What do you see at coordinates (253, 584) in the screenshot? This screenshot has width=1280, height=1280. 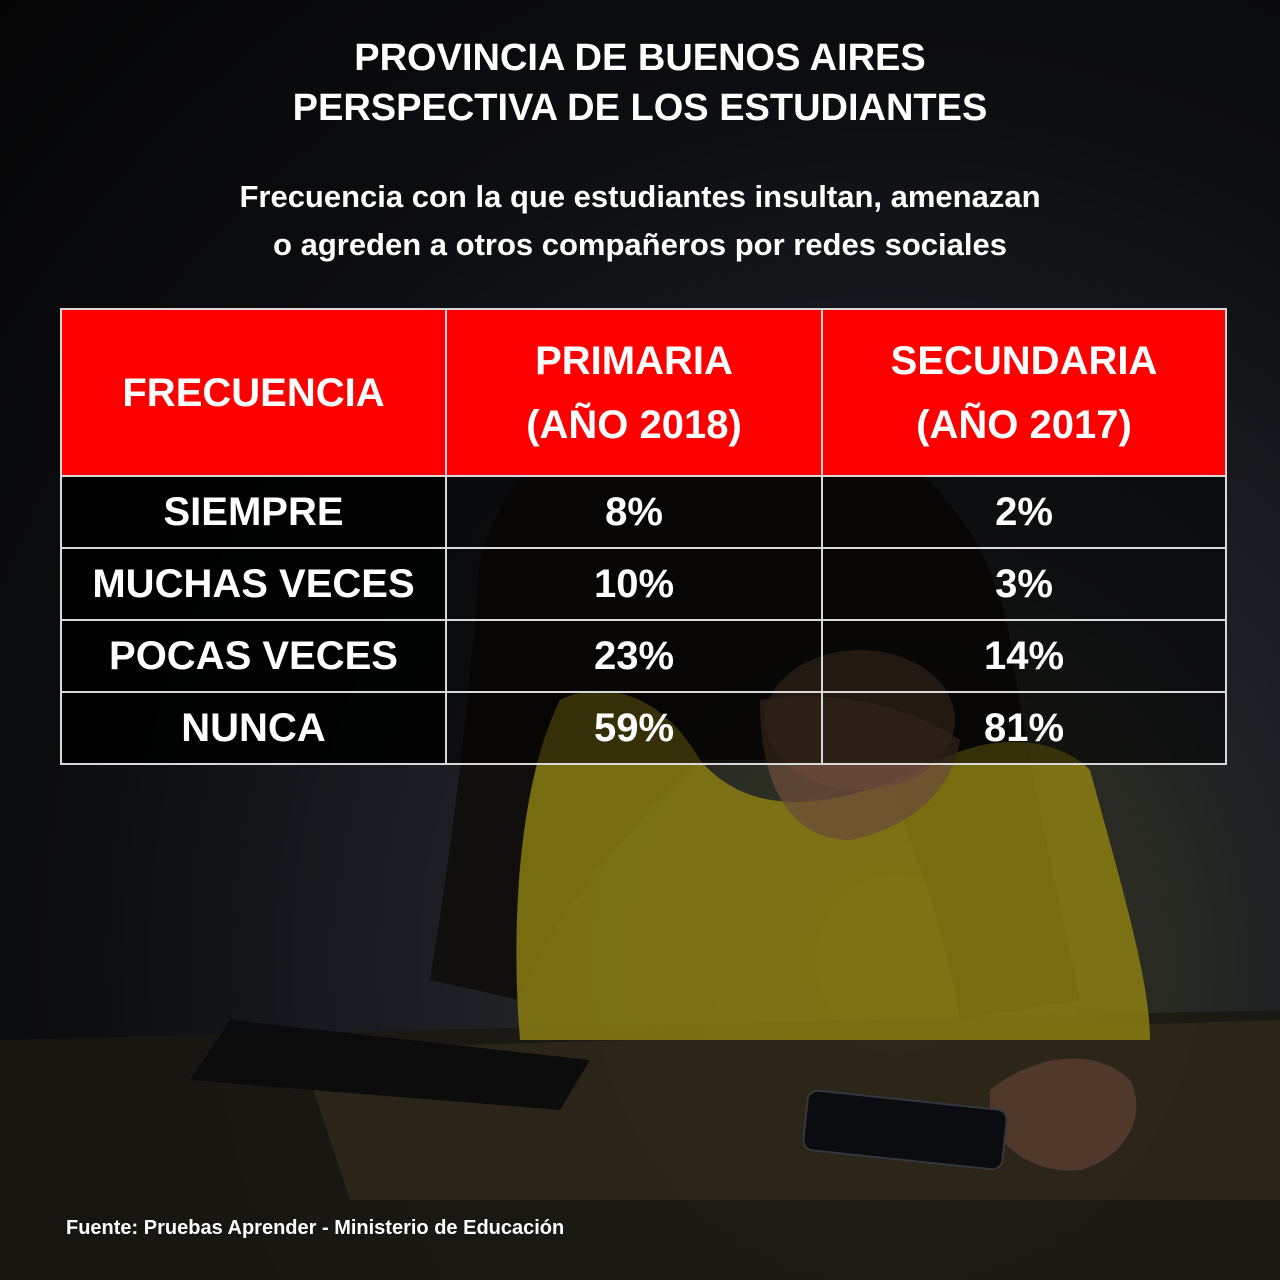 I see `row-label: MUCHAS VECES` at bounding box center [253, 584].